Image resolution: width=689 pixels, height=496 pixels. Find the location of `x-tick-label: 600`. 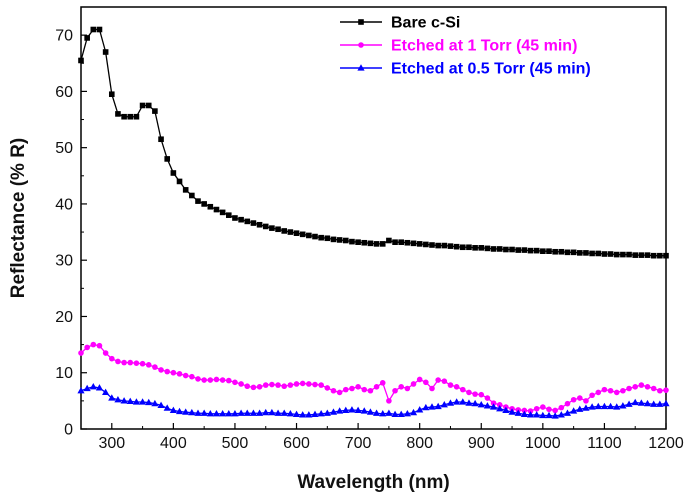

x-tick-label: 600 is located at coordinates (296, 443).